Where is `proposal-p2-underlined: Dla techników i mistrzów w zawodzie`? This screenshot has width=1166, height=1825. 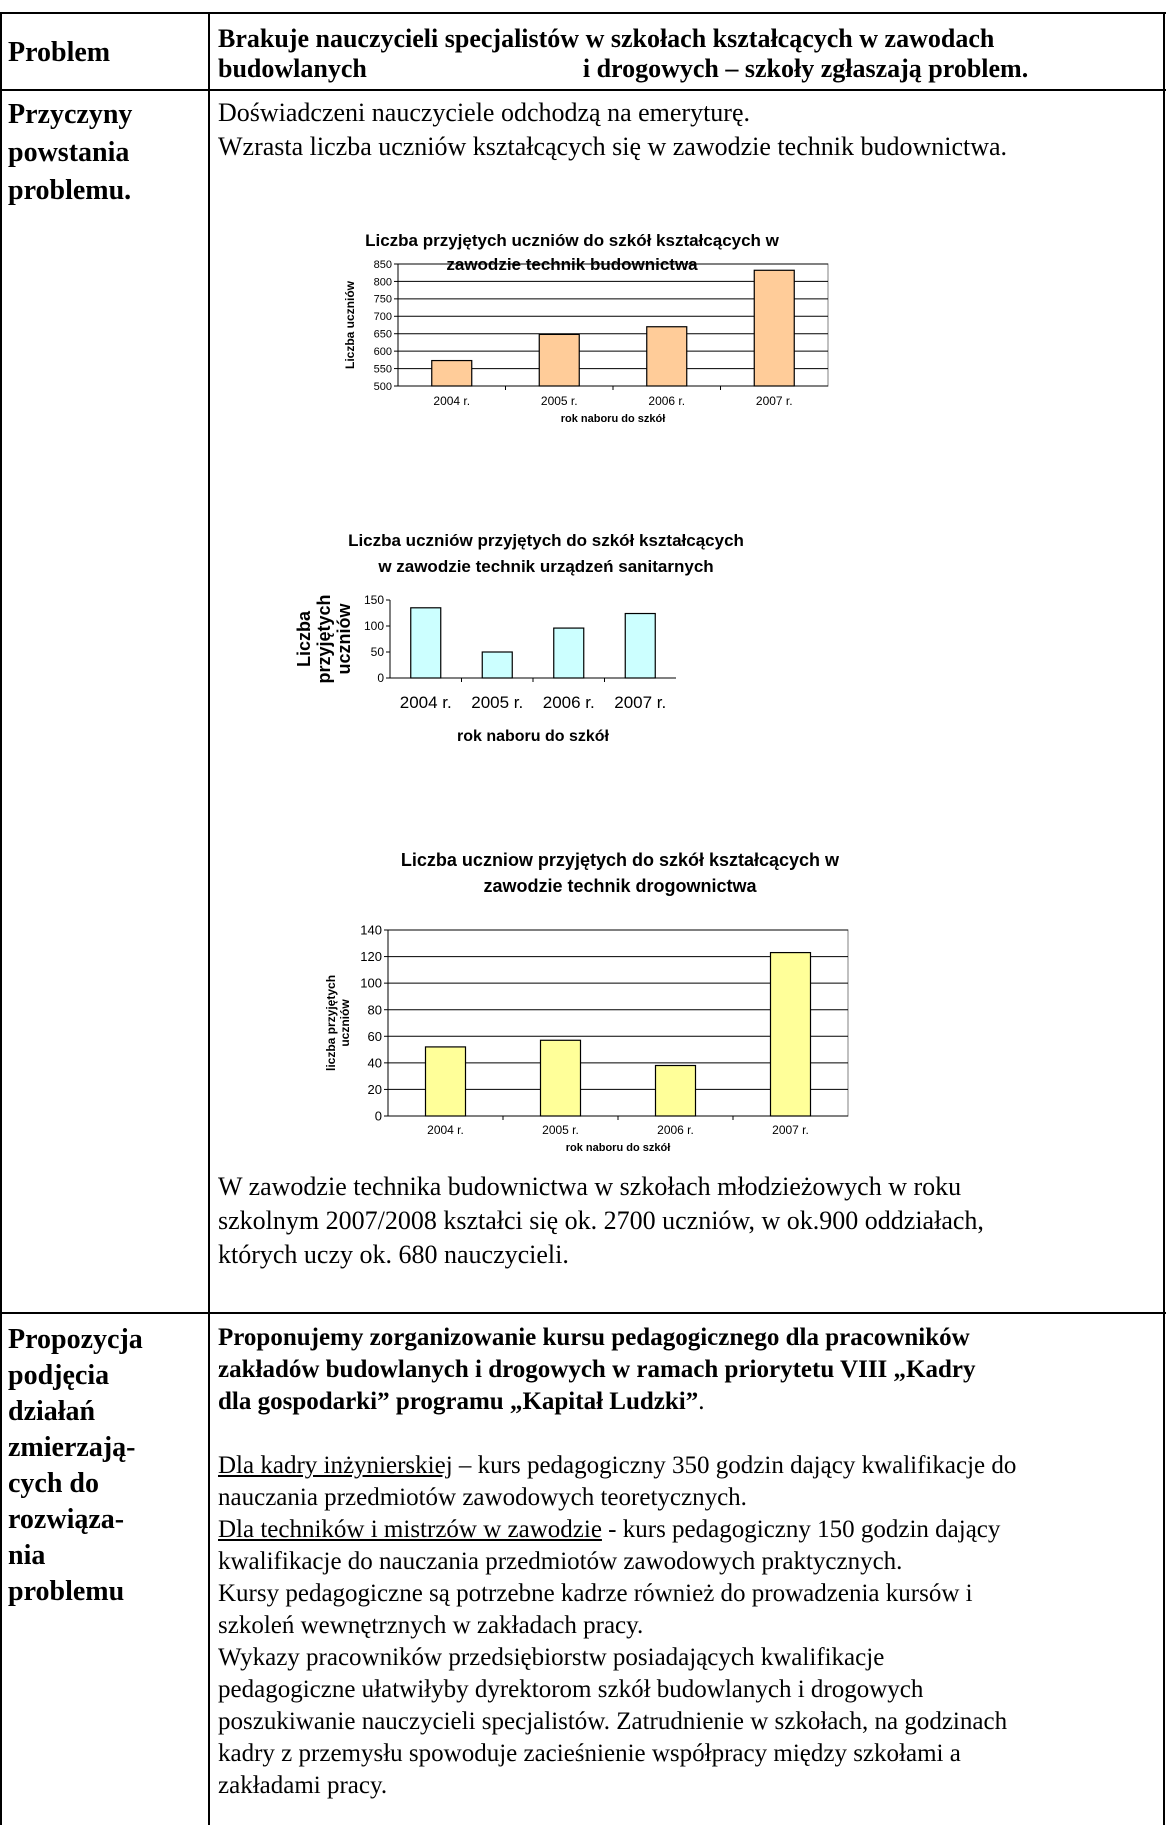 proposal-p2-underlined: Dla techników i mistrzów w zawodzie is located at coordinates (410, 1529).